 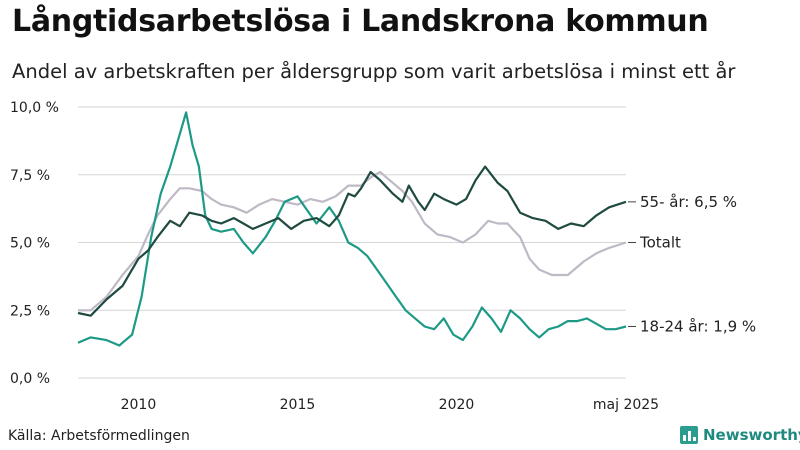 What do you see at coordinates (660, 243) in the screenshot?
I see `end-label: Totalt` at bounding box center [660, 243].